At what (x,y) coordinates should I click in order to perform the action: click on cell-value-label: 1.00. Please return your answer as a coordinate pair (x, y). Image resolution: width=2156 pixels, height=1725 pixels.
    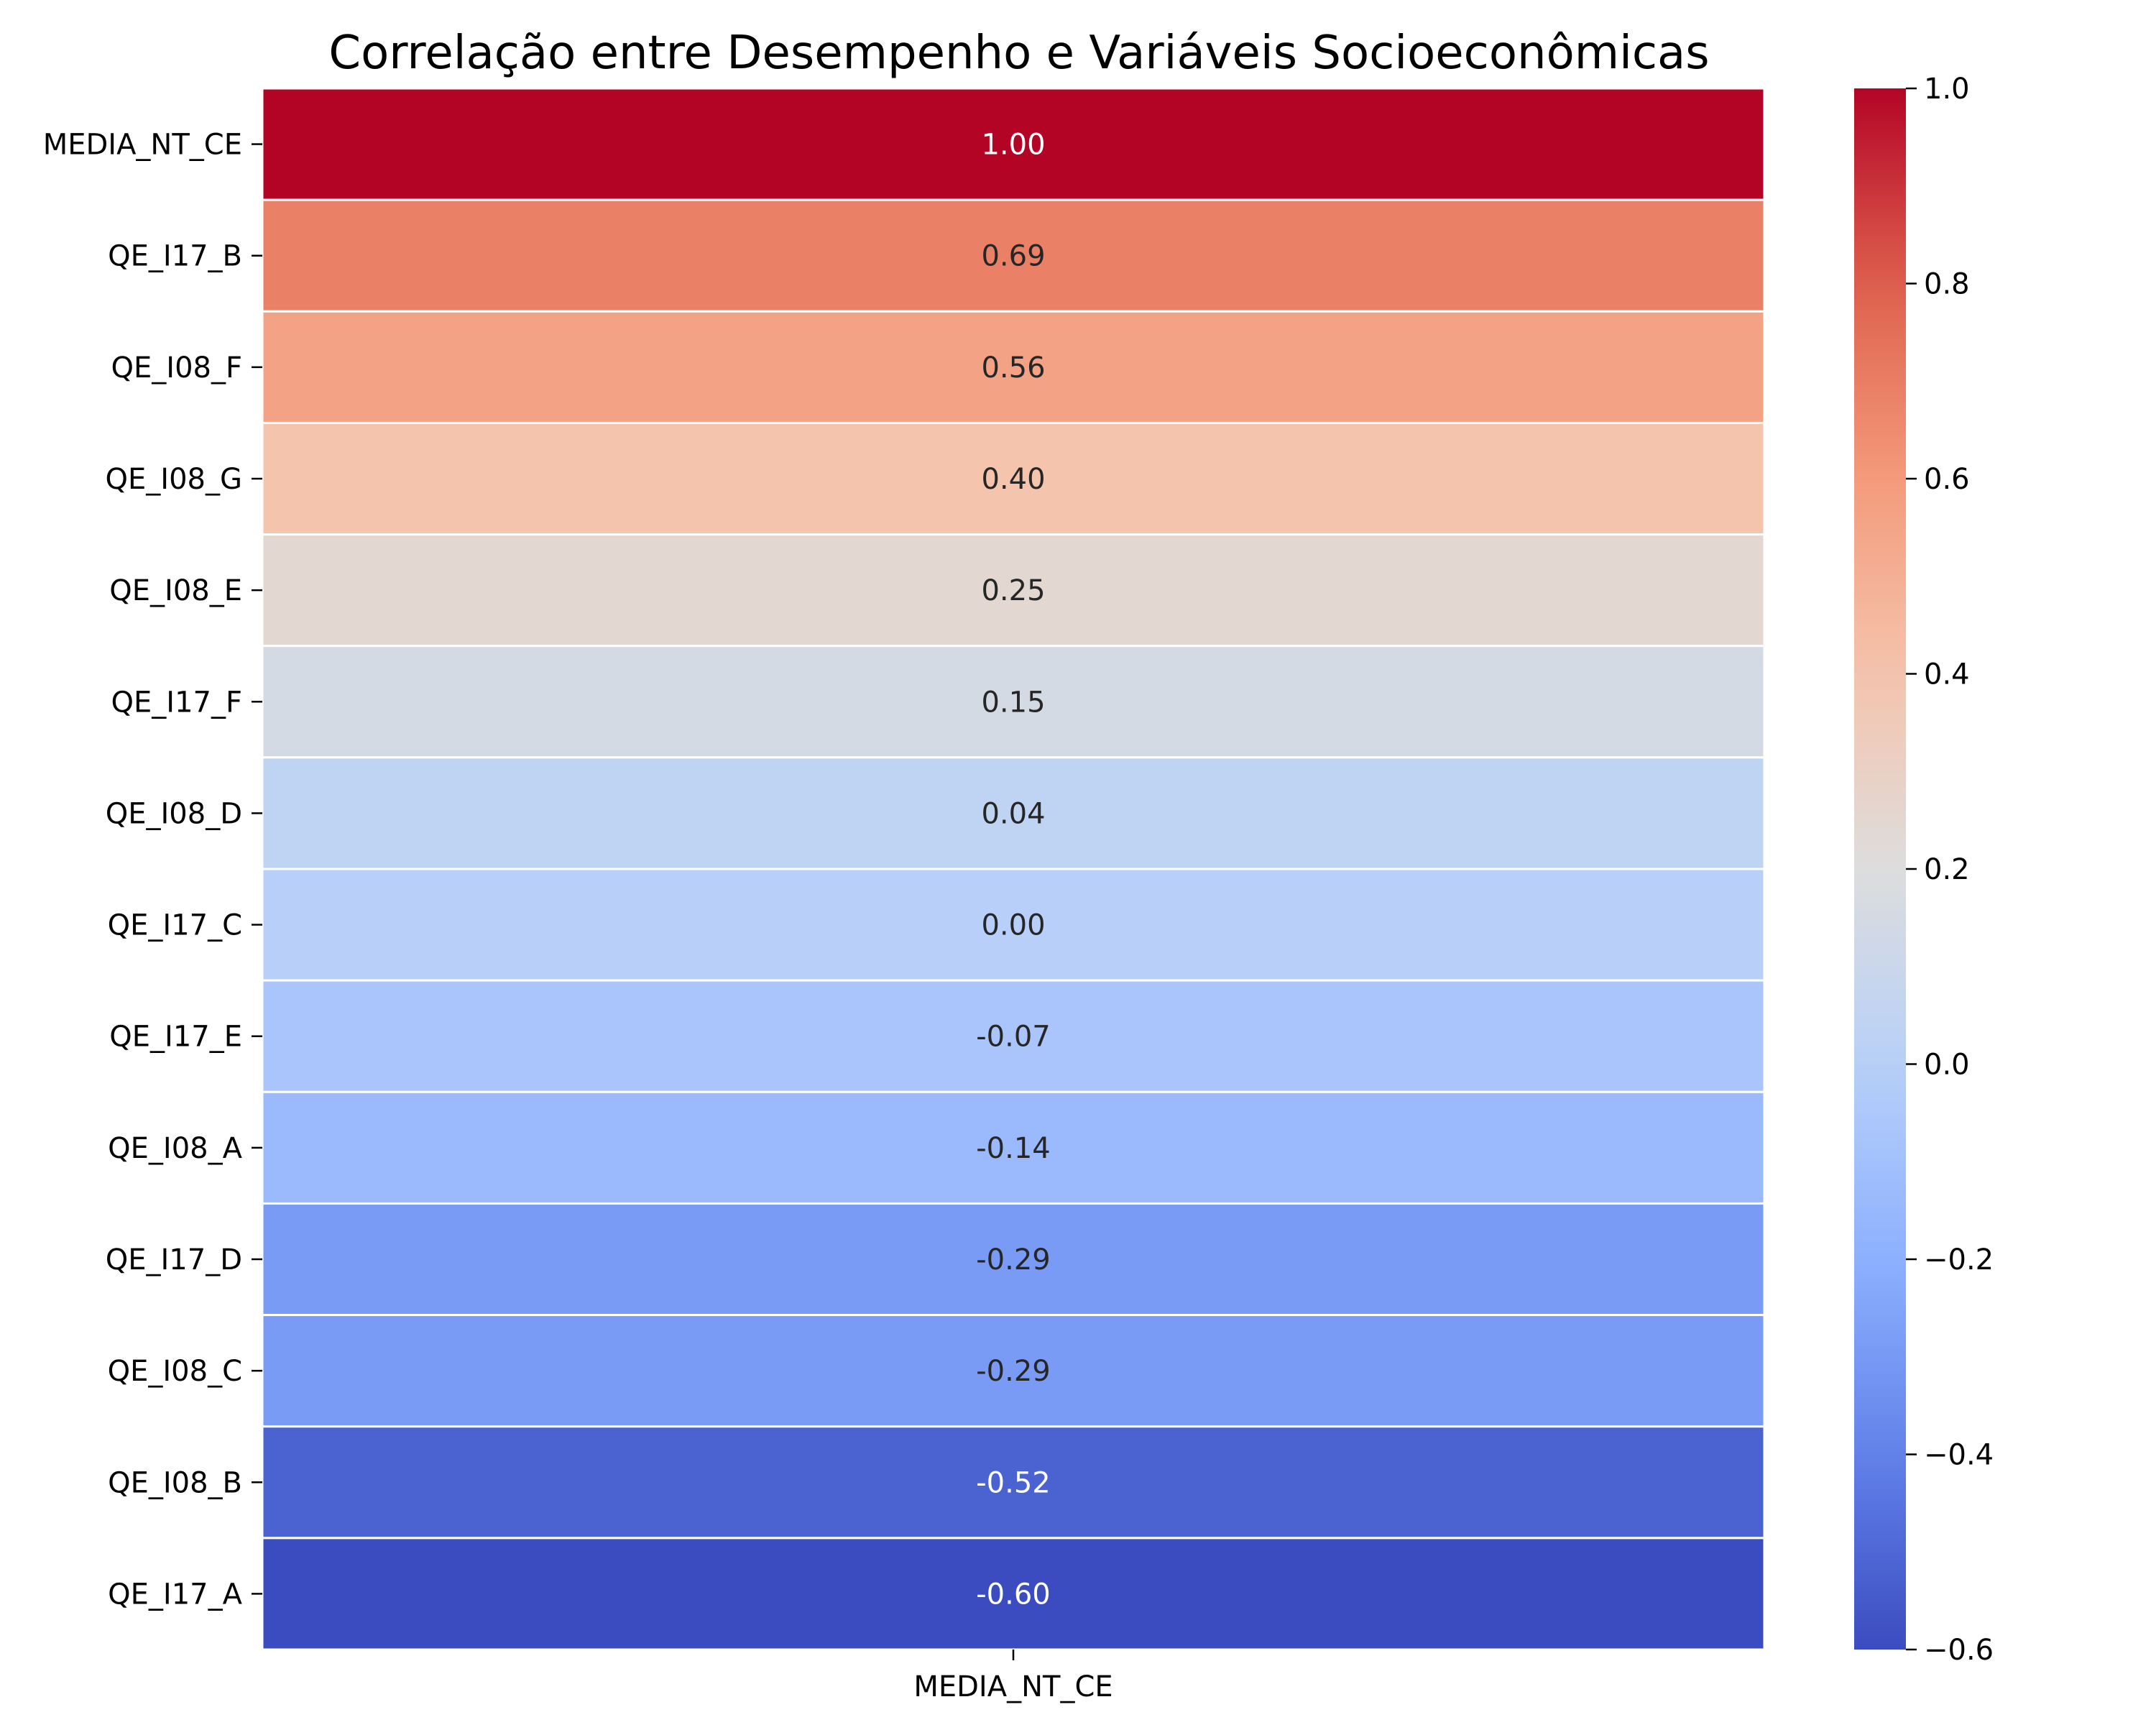
    Looking at the image, I should click on (1013, 145).